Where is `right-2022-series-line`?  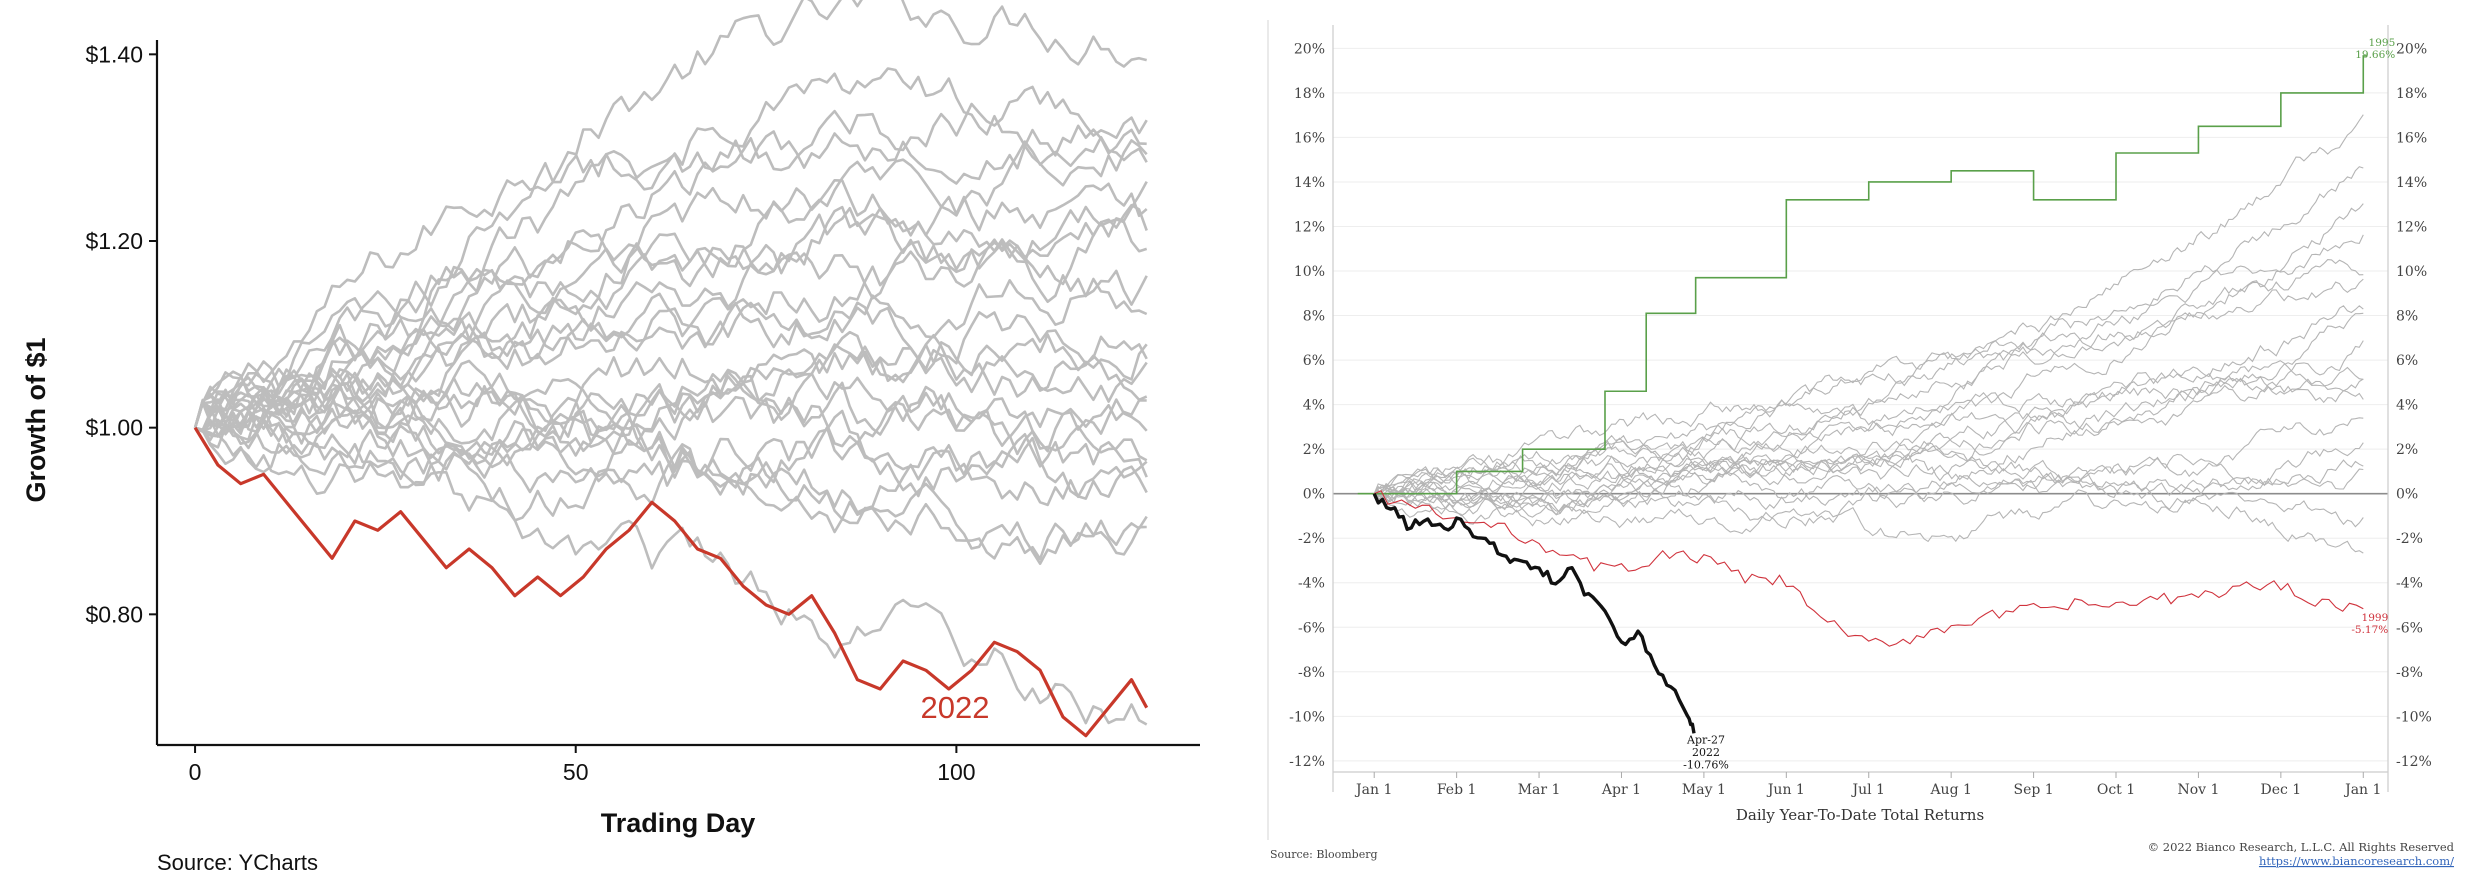 right-2022-series-line is located at coordinates (1534, 613).